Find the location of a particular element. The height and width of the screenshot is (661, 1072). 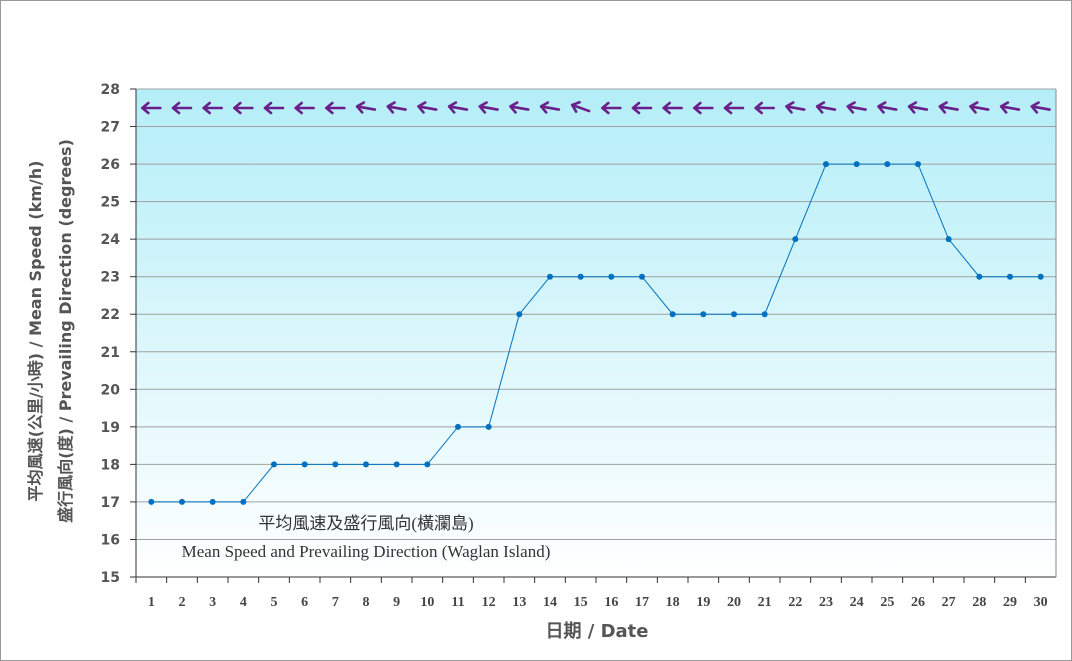

y-tick-label: 23 is located at coordinates (110, 278).